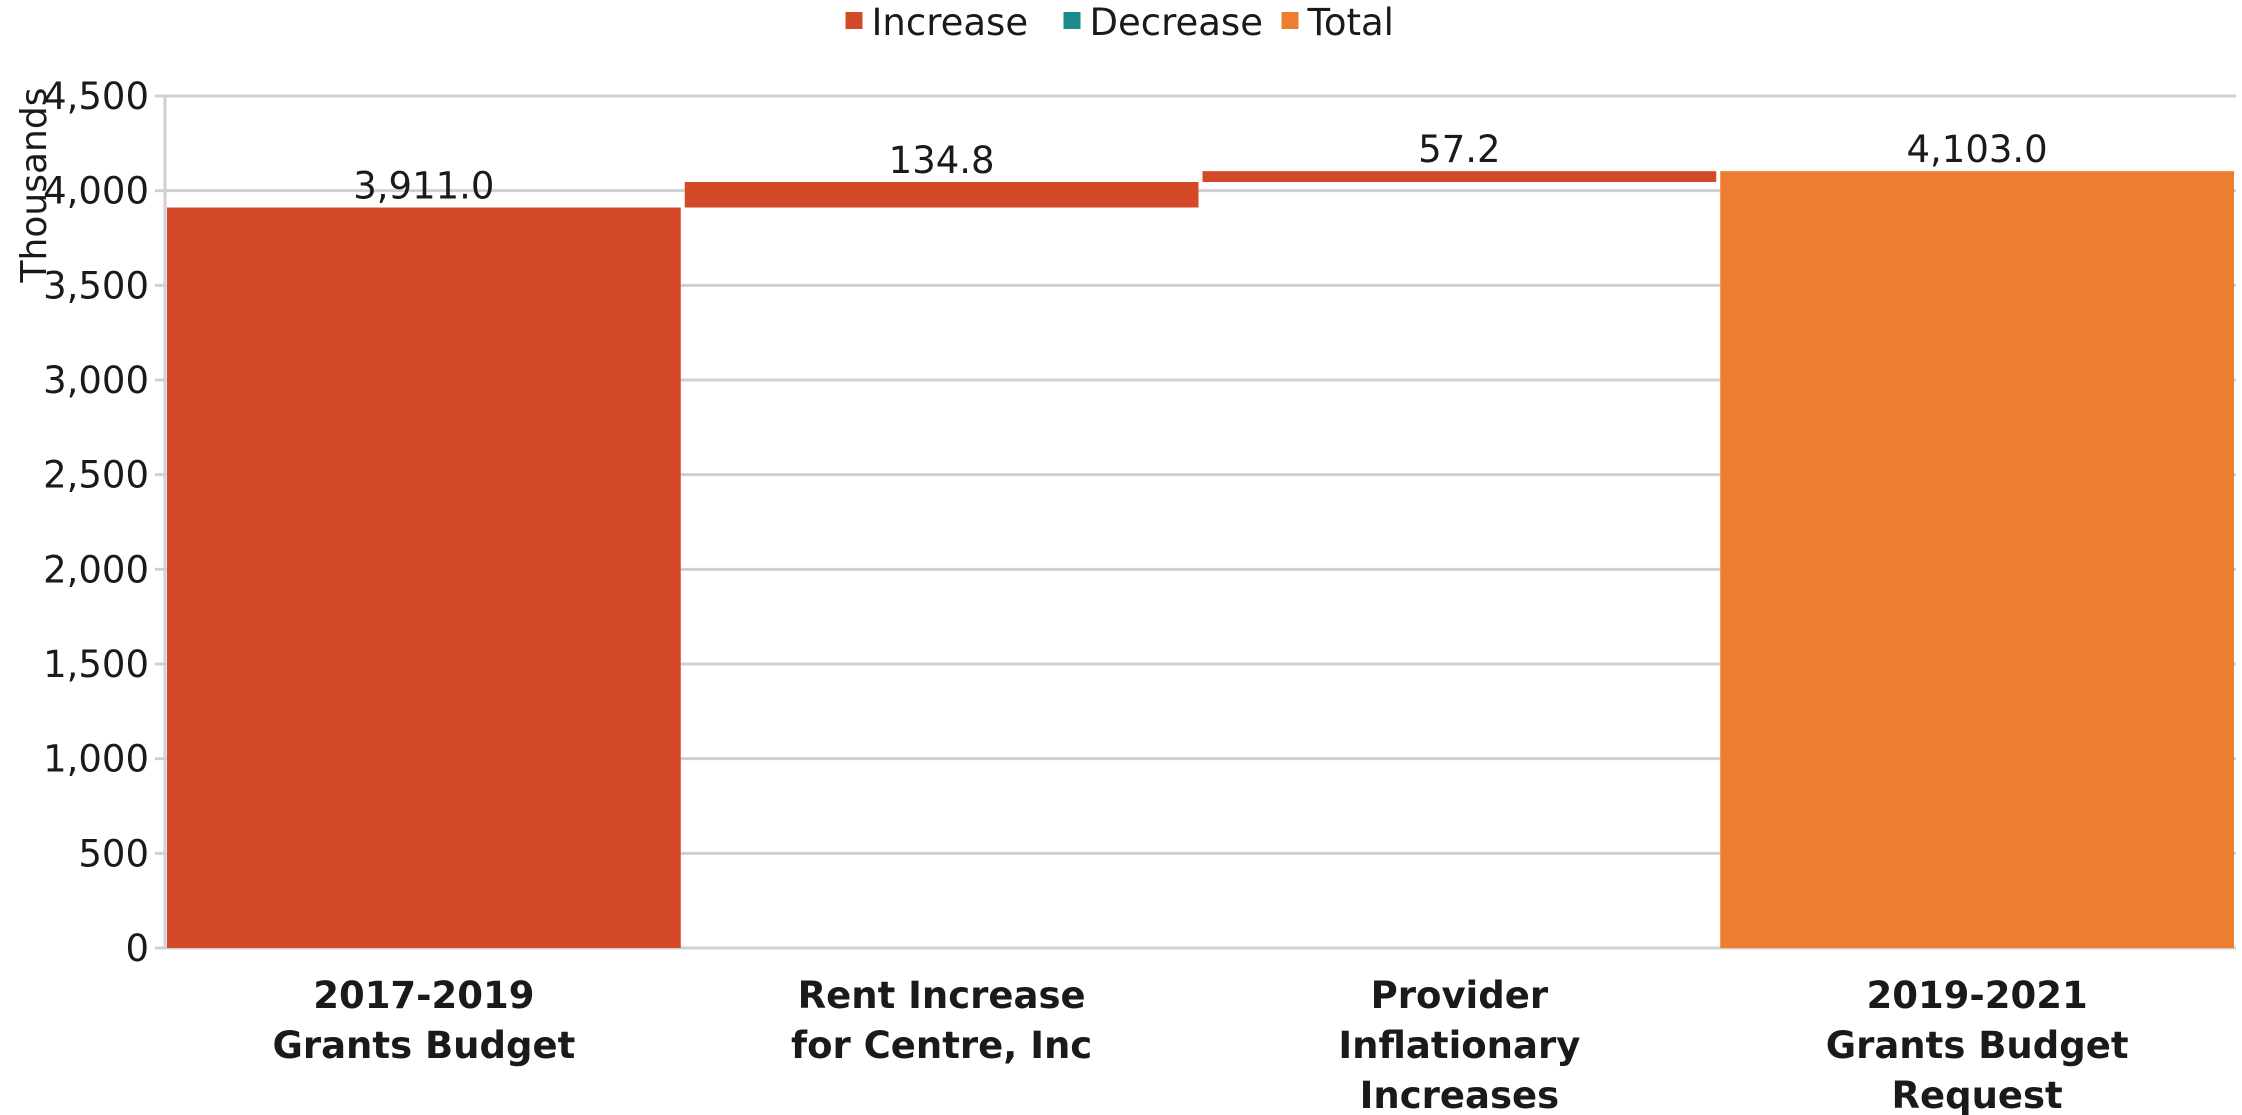 This screenshot has height=1115, width=2242. Describe the element at coordinates (96, 569) in the screenshot. I see `y-tick-label: 2,000` at that location.